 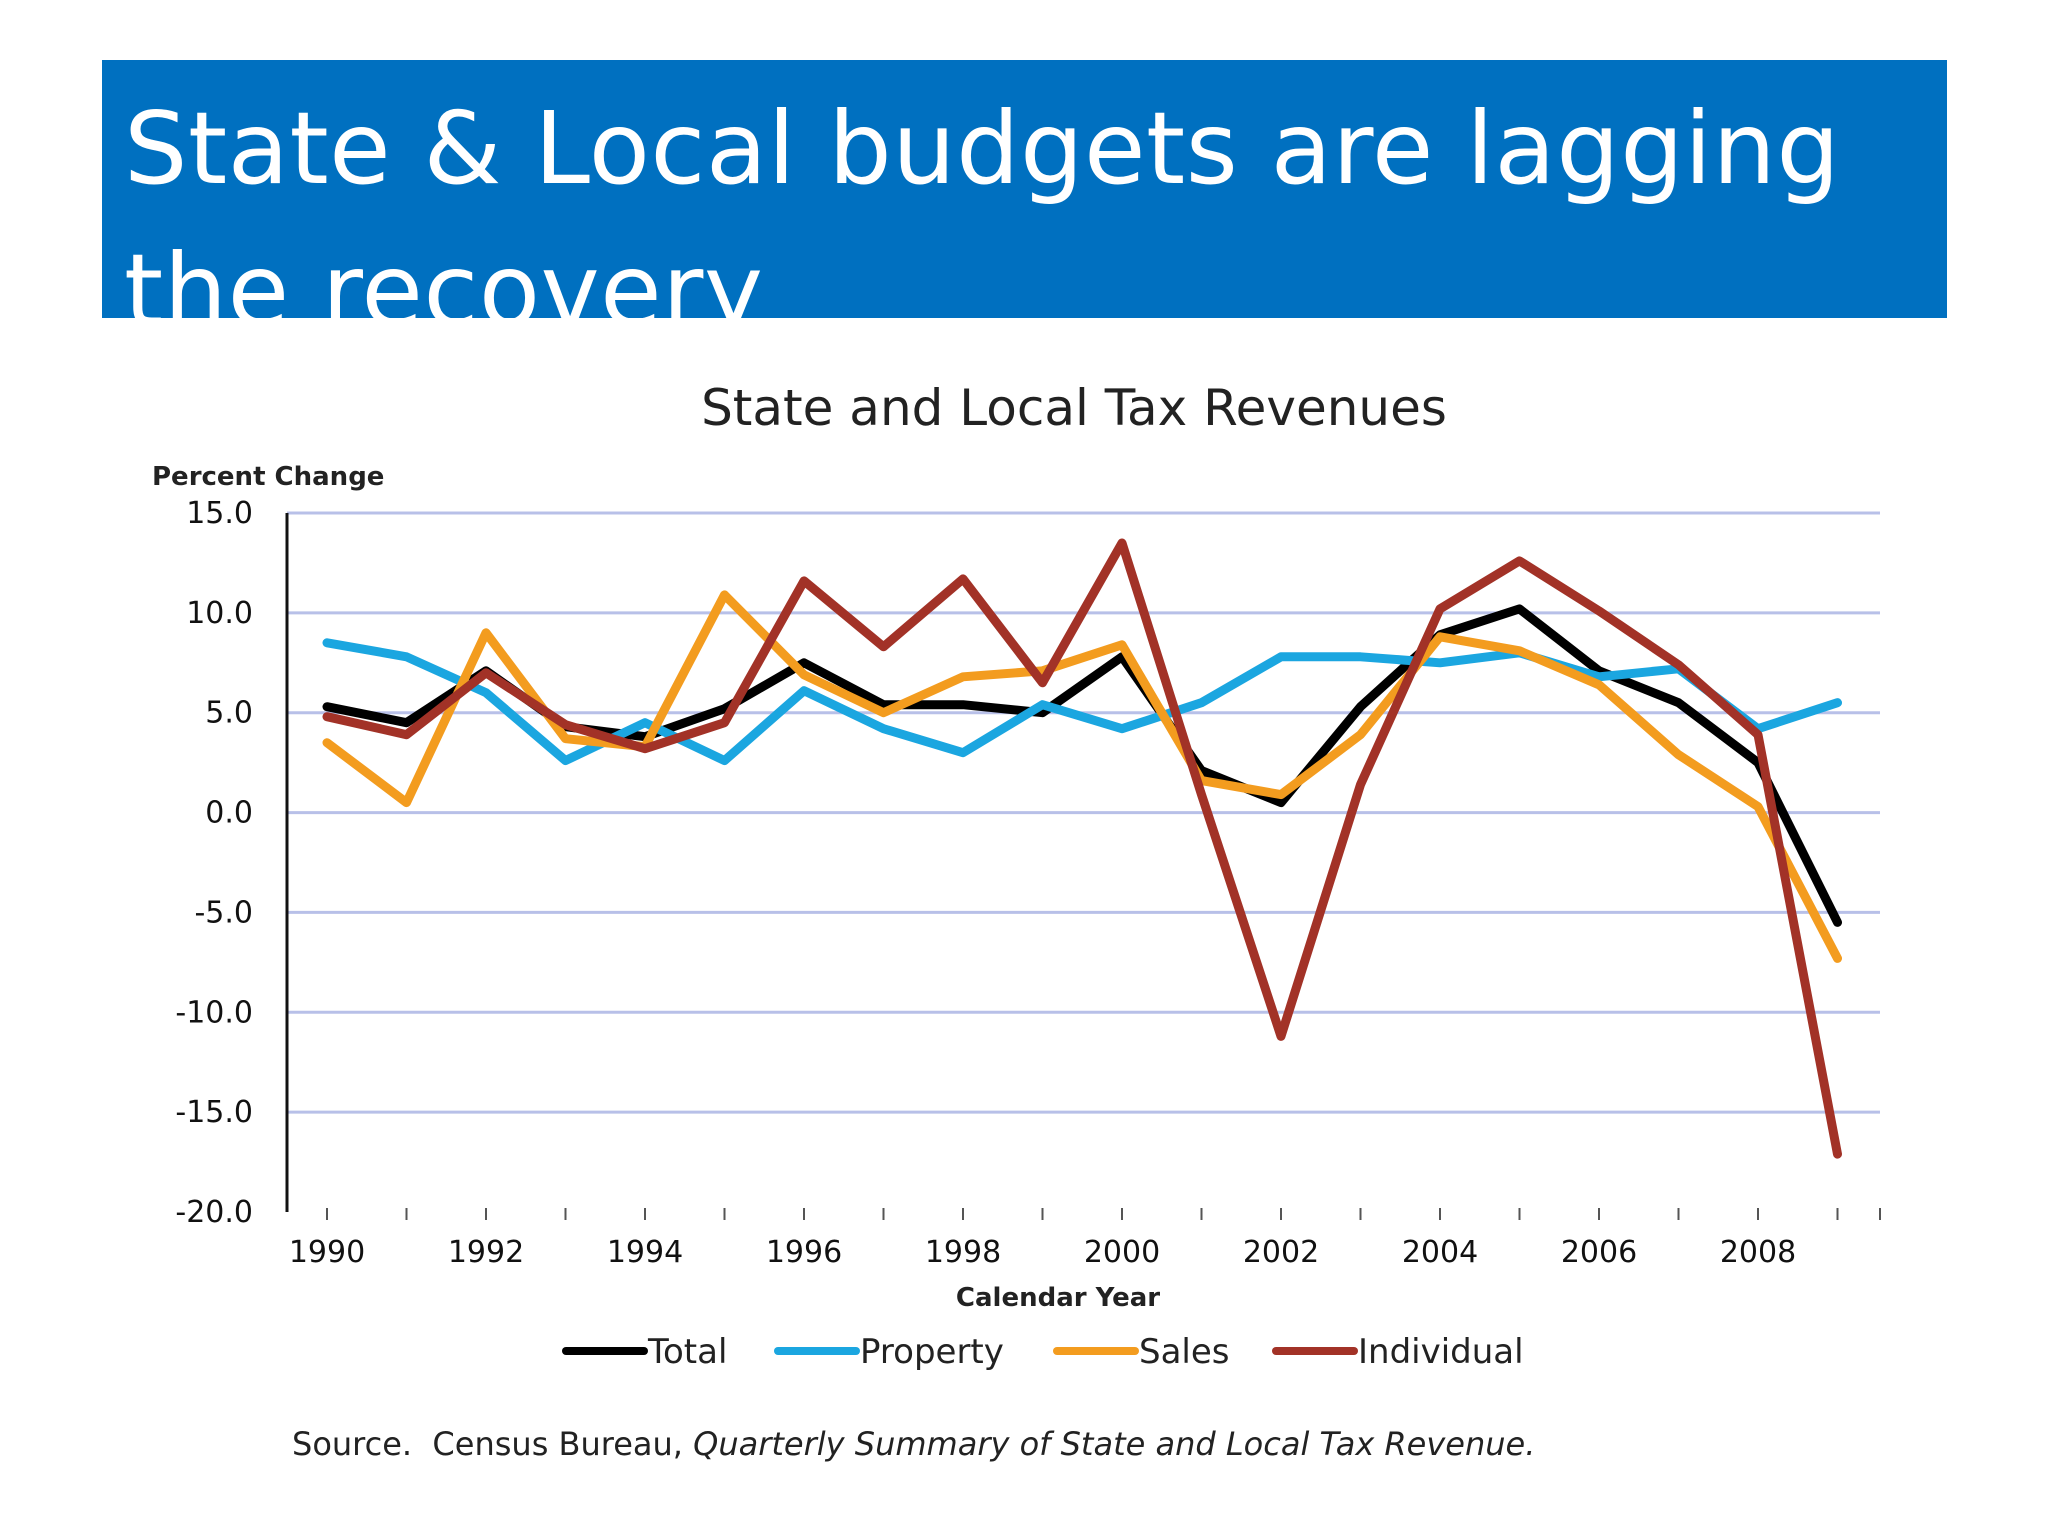 I want to click on y-tick-label: -20.0, so click(x=214, y=1212).